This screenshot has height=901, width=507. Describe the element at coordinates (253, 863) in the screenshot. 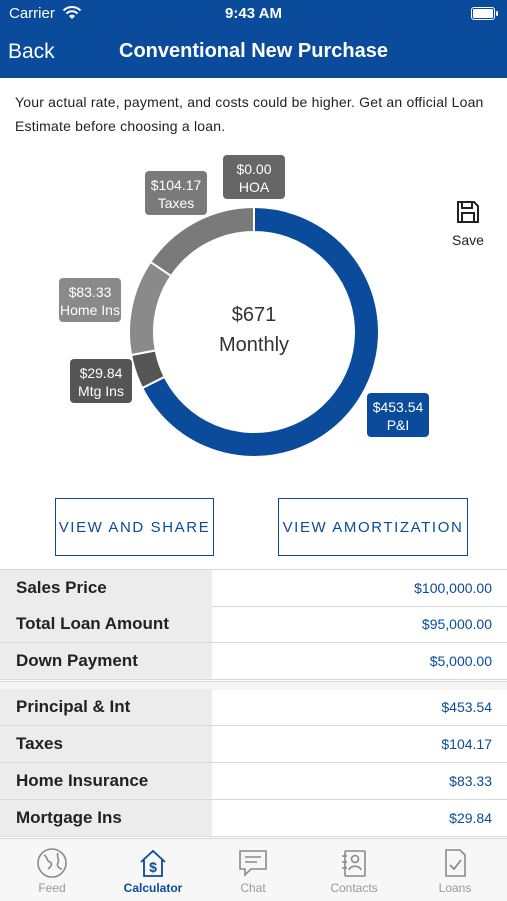

I see `chat-icon` at that location.